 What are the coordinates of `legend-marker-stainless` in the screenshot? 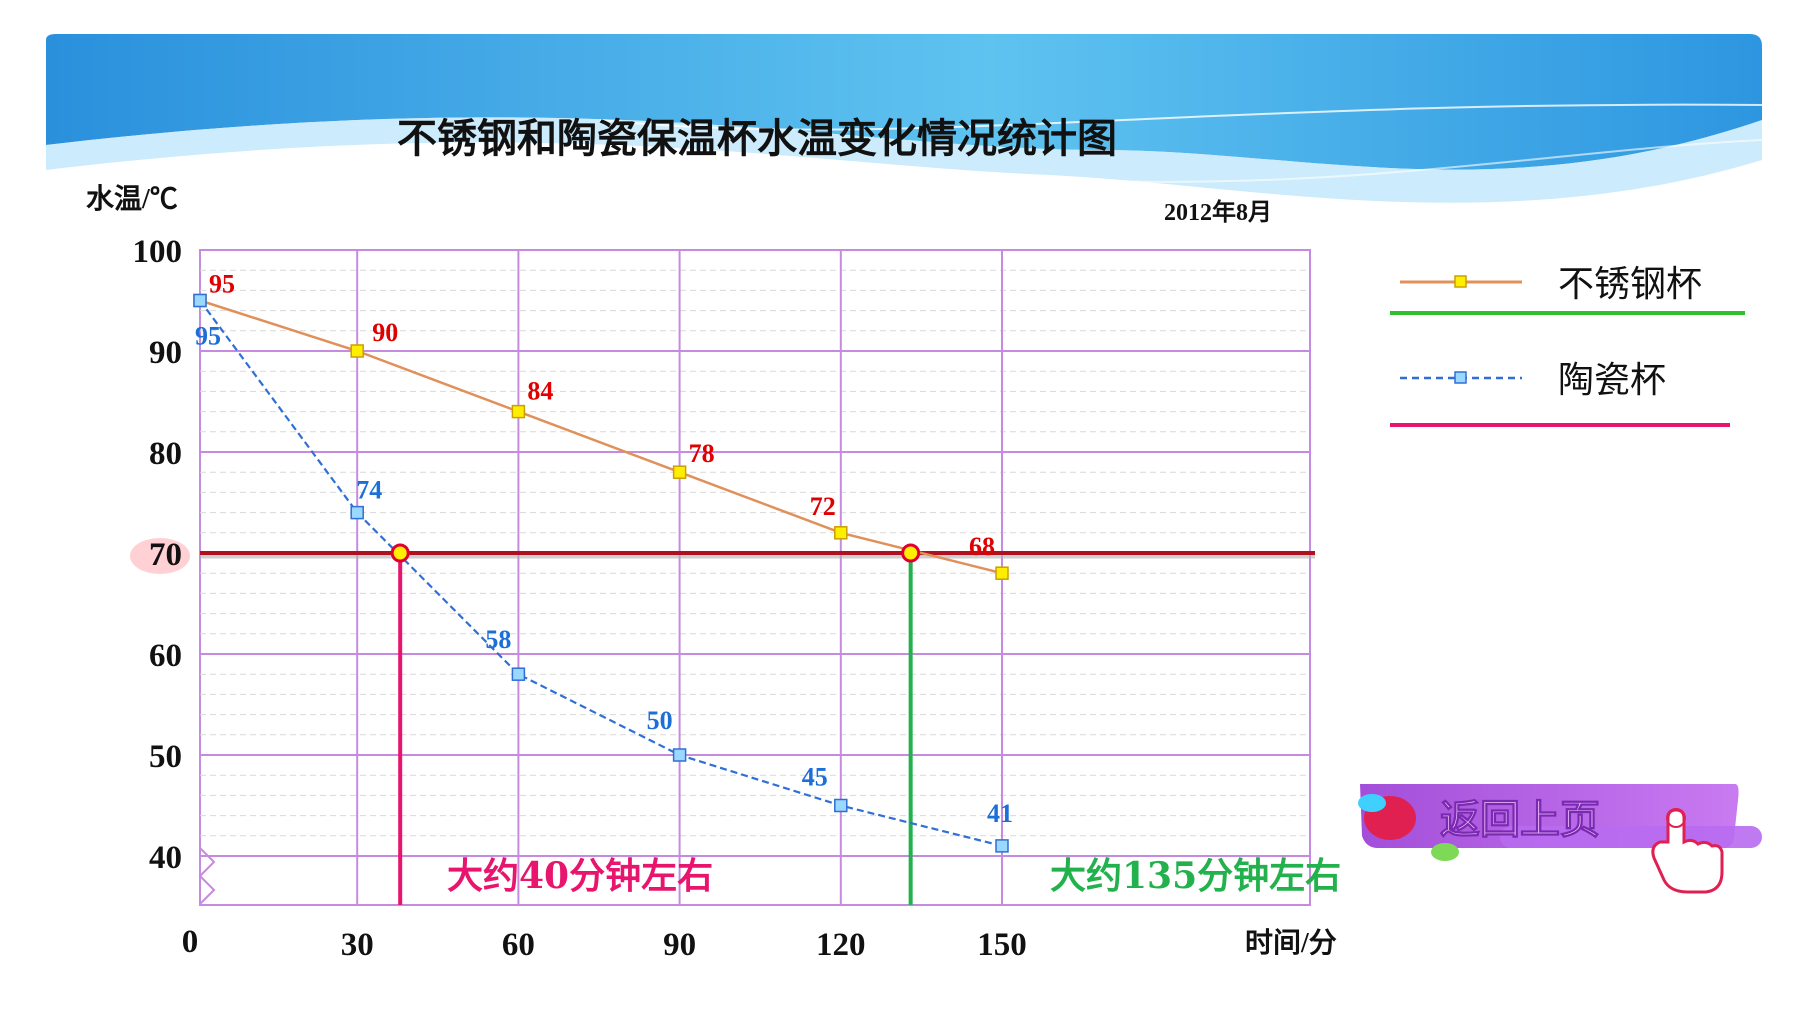 It's located at (1460, 281).